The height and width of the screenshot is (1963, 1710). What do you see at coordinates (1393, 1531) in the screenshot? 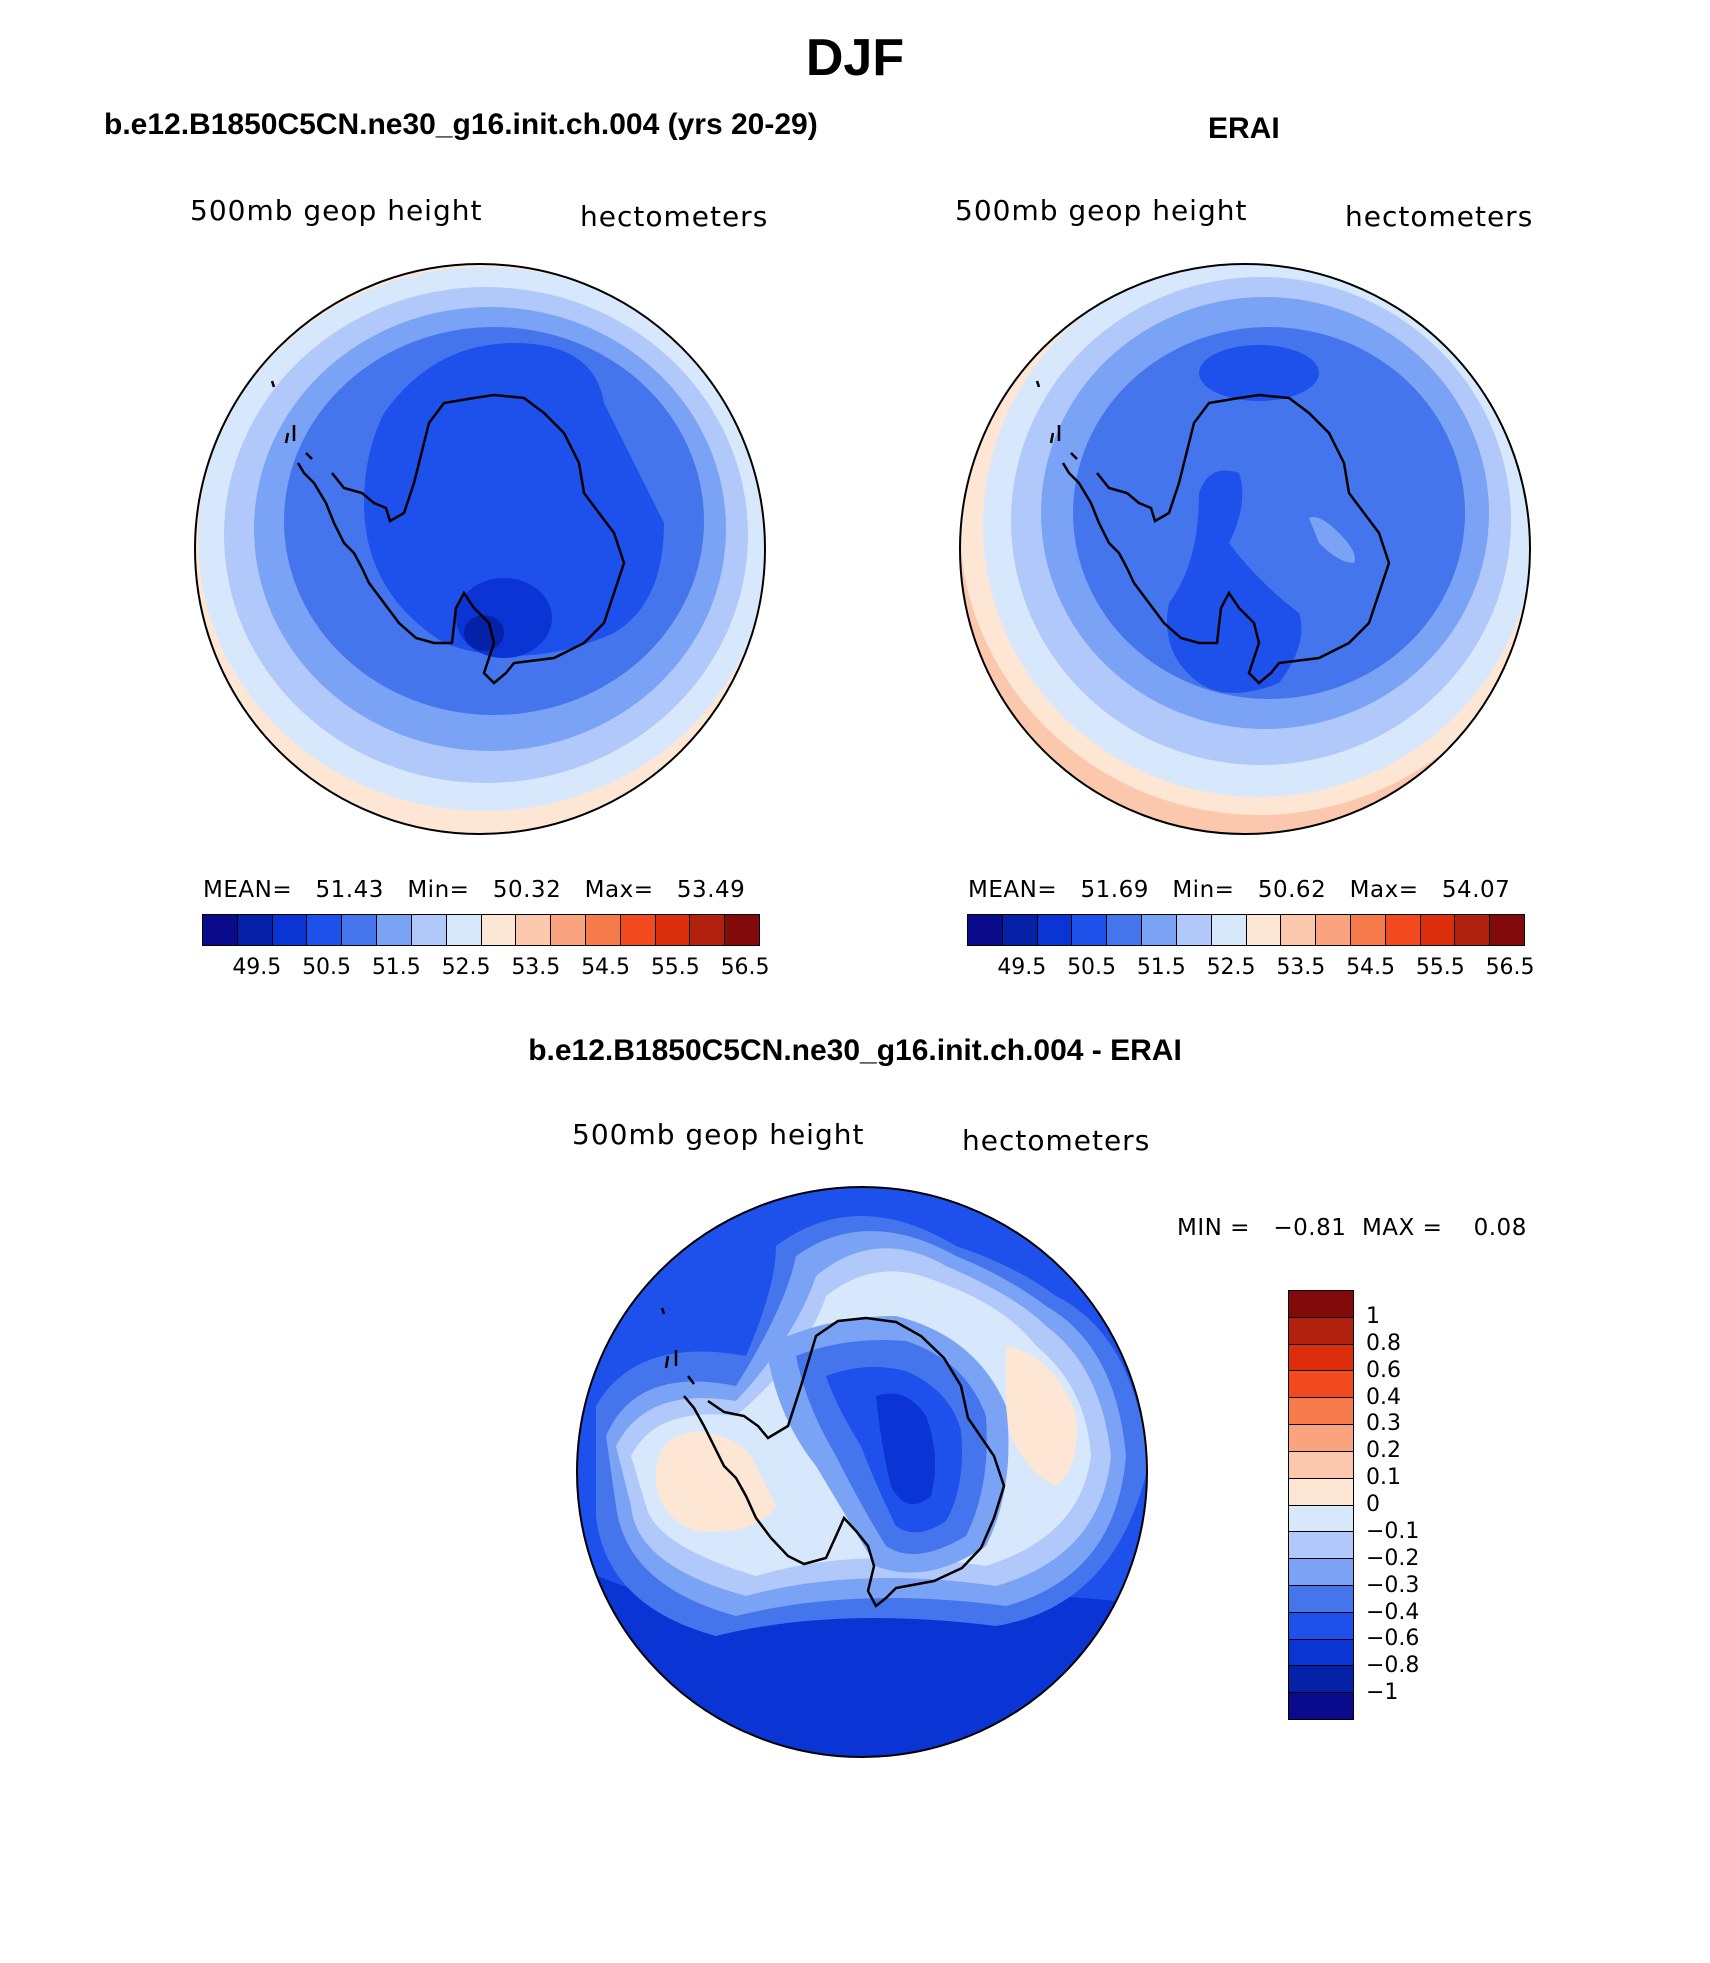
I see `colorbar-tick-label: −0.1` at bounding box center [1393, 1531].